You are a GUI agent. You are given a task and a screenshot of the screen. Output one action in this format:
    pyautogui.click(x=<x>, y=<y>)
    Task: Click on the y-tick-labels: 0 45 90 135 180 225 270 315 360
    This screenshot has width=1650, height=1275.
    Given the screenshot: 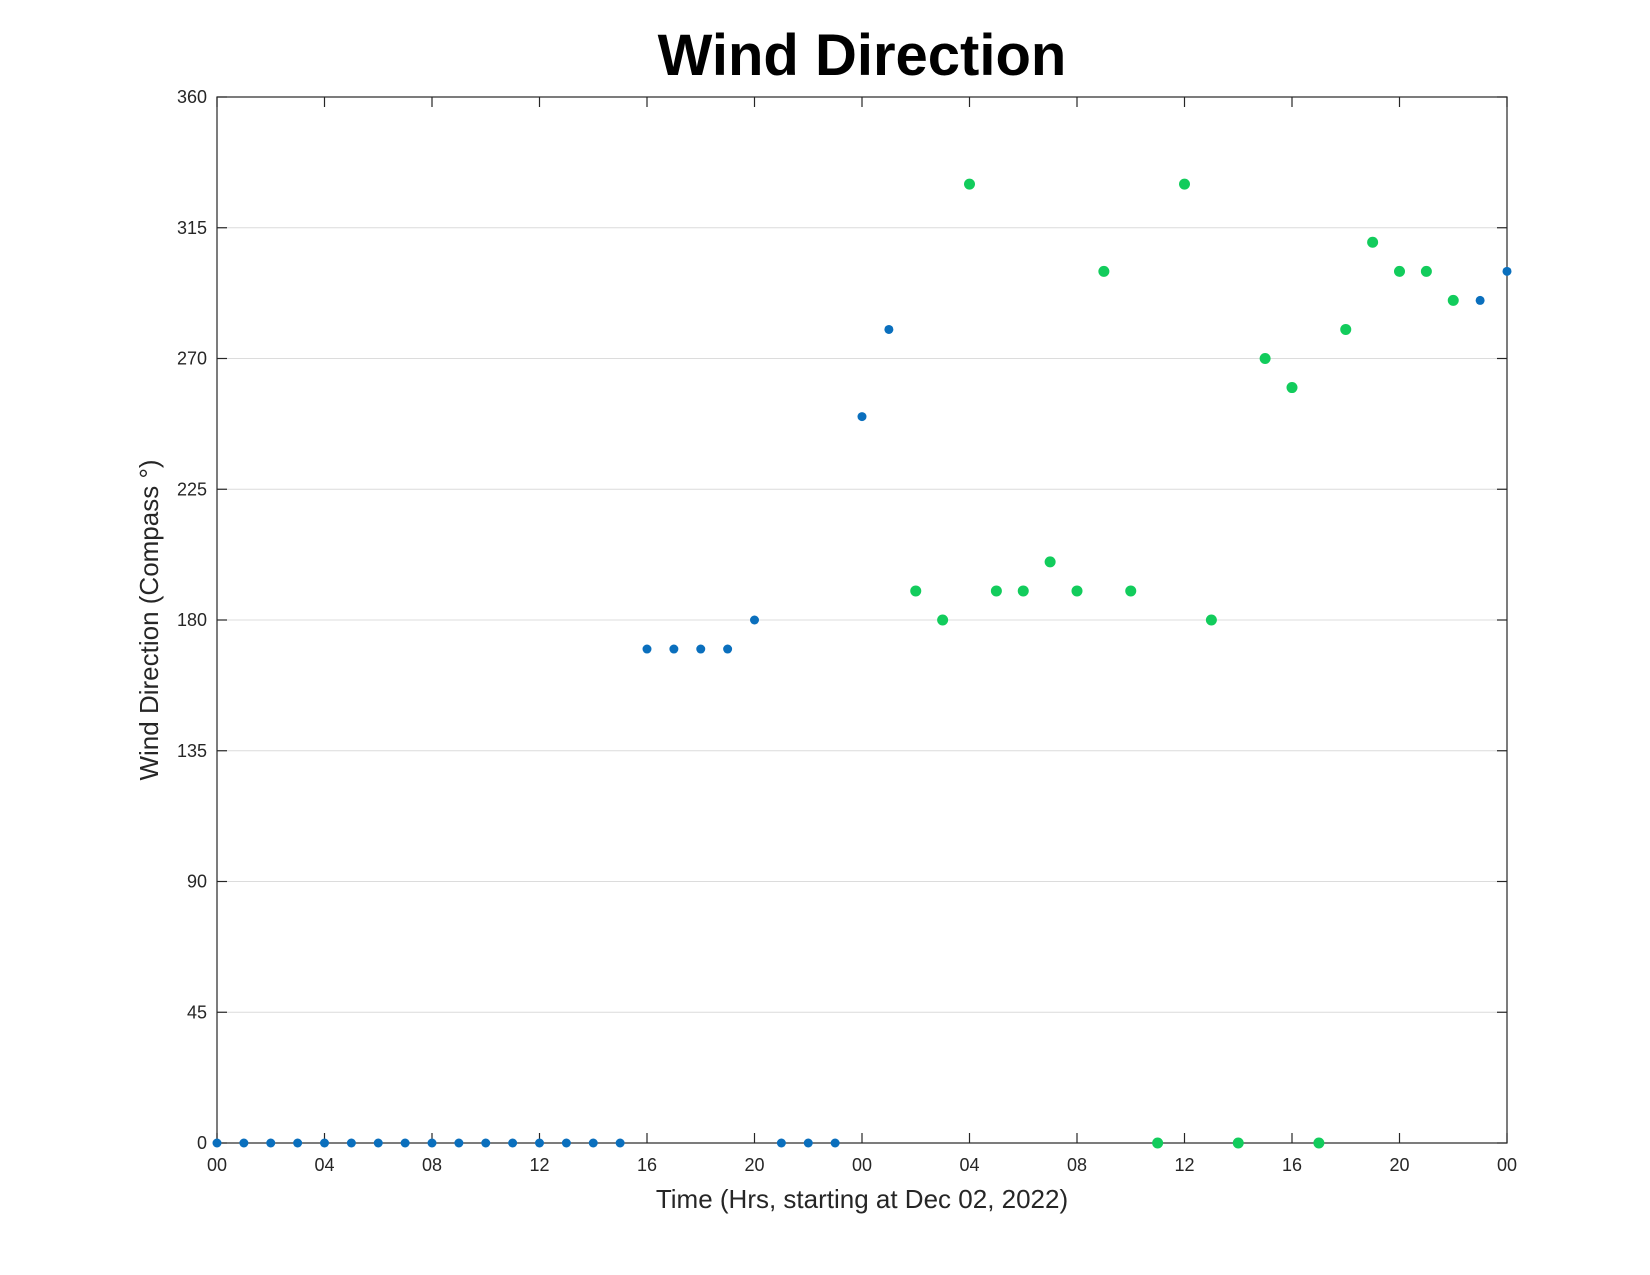 What is the action you would take?
    pyautogui.click(x=192, y=620)
    